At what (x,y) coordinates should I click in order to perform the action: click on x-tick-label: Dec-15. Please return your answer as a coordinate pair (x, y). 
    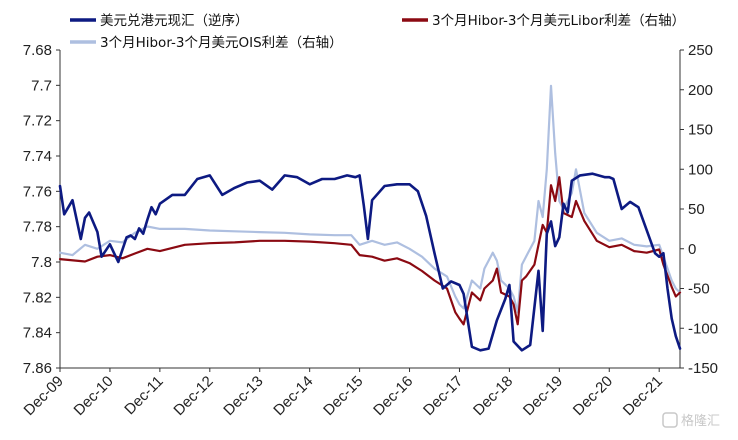
    Looking at the image, I should click on (343, 396).